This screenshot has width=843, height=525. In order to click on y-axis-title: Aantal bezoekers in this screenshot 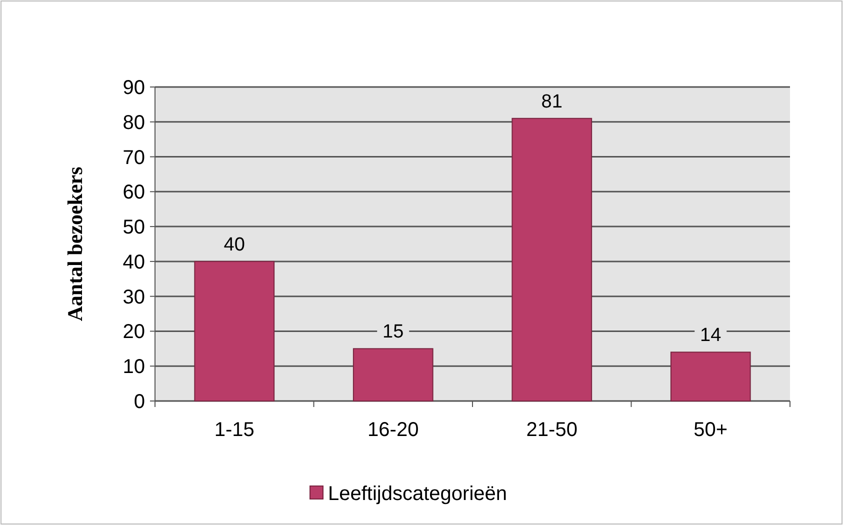, I will do `click(75, 244)`.